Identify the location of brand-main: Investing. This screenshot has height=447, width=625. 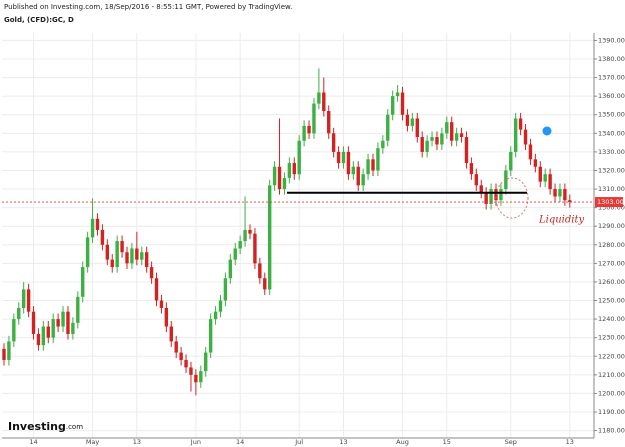
(37, 426).